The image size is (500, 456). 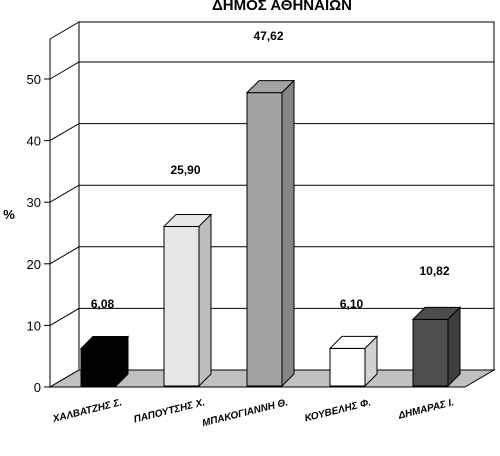 I want to click on y-tick-label: 40, so click(x=34, y=141).